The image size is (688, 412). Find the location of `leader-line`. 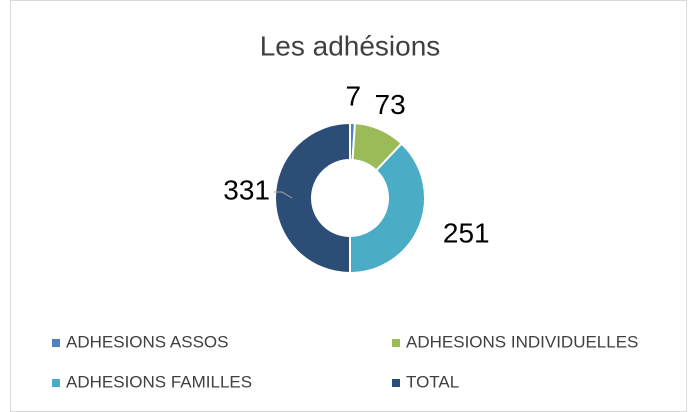

leader-line is located at coordinates (283, 195).